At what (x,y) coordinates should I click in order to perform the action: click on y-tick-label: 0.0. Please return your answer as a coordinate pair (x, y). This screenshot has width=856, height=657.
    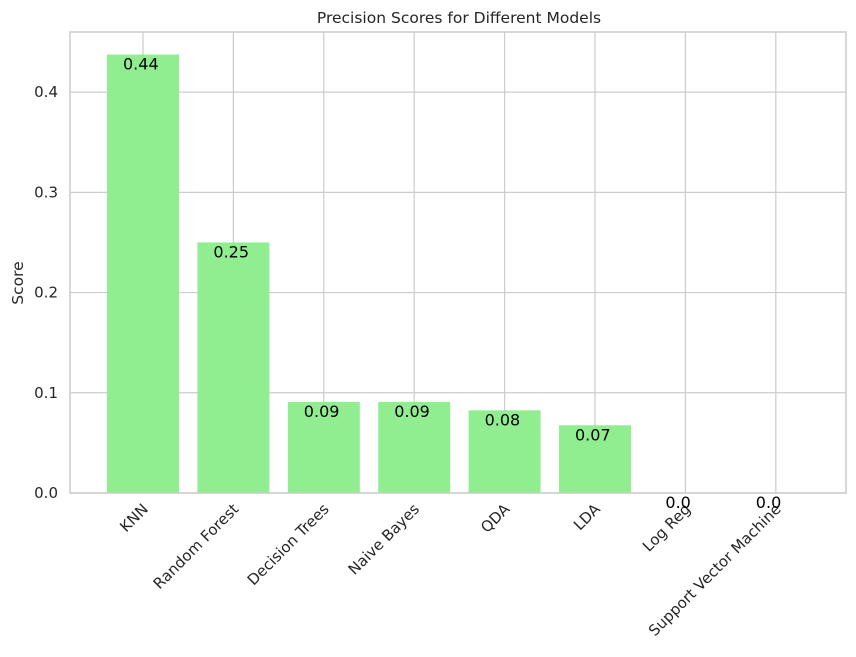
    Looking at the image, I should click on (46, 493).